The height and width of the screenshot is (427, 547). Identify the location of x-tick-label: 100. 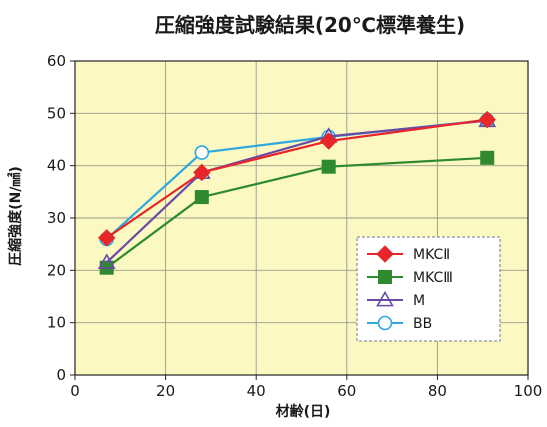
(528, 391).